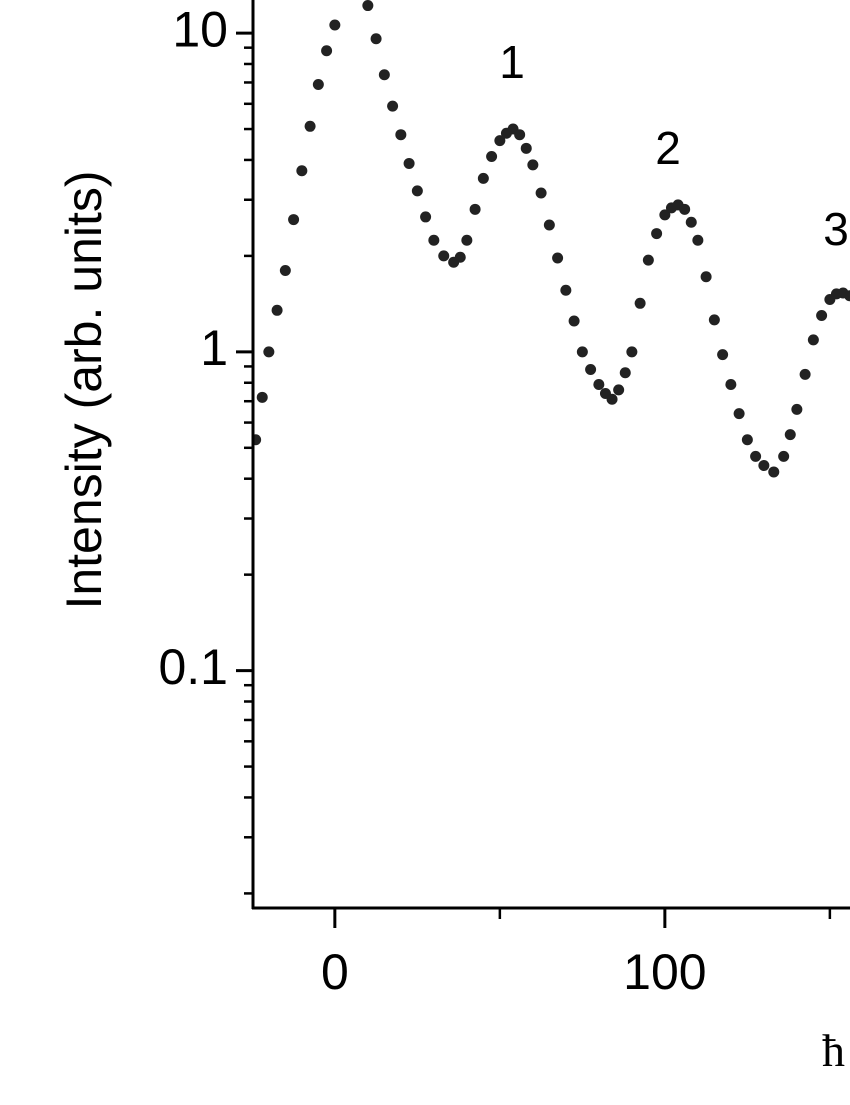 This screenshot has width=850, height=1105. I want to click on y-axis-title: Intensity (arb. units), so click(84, 389).